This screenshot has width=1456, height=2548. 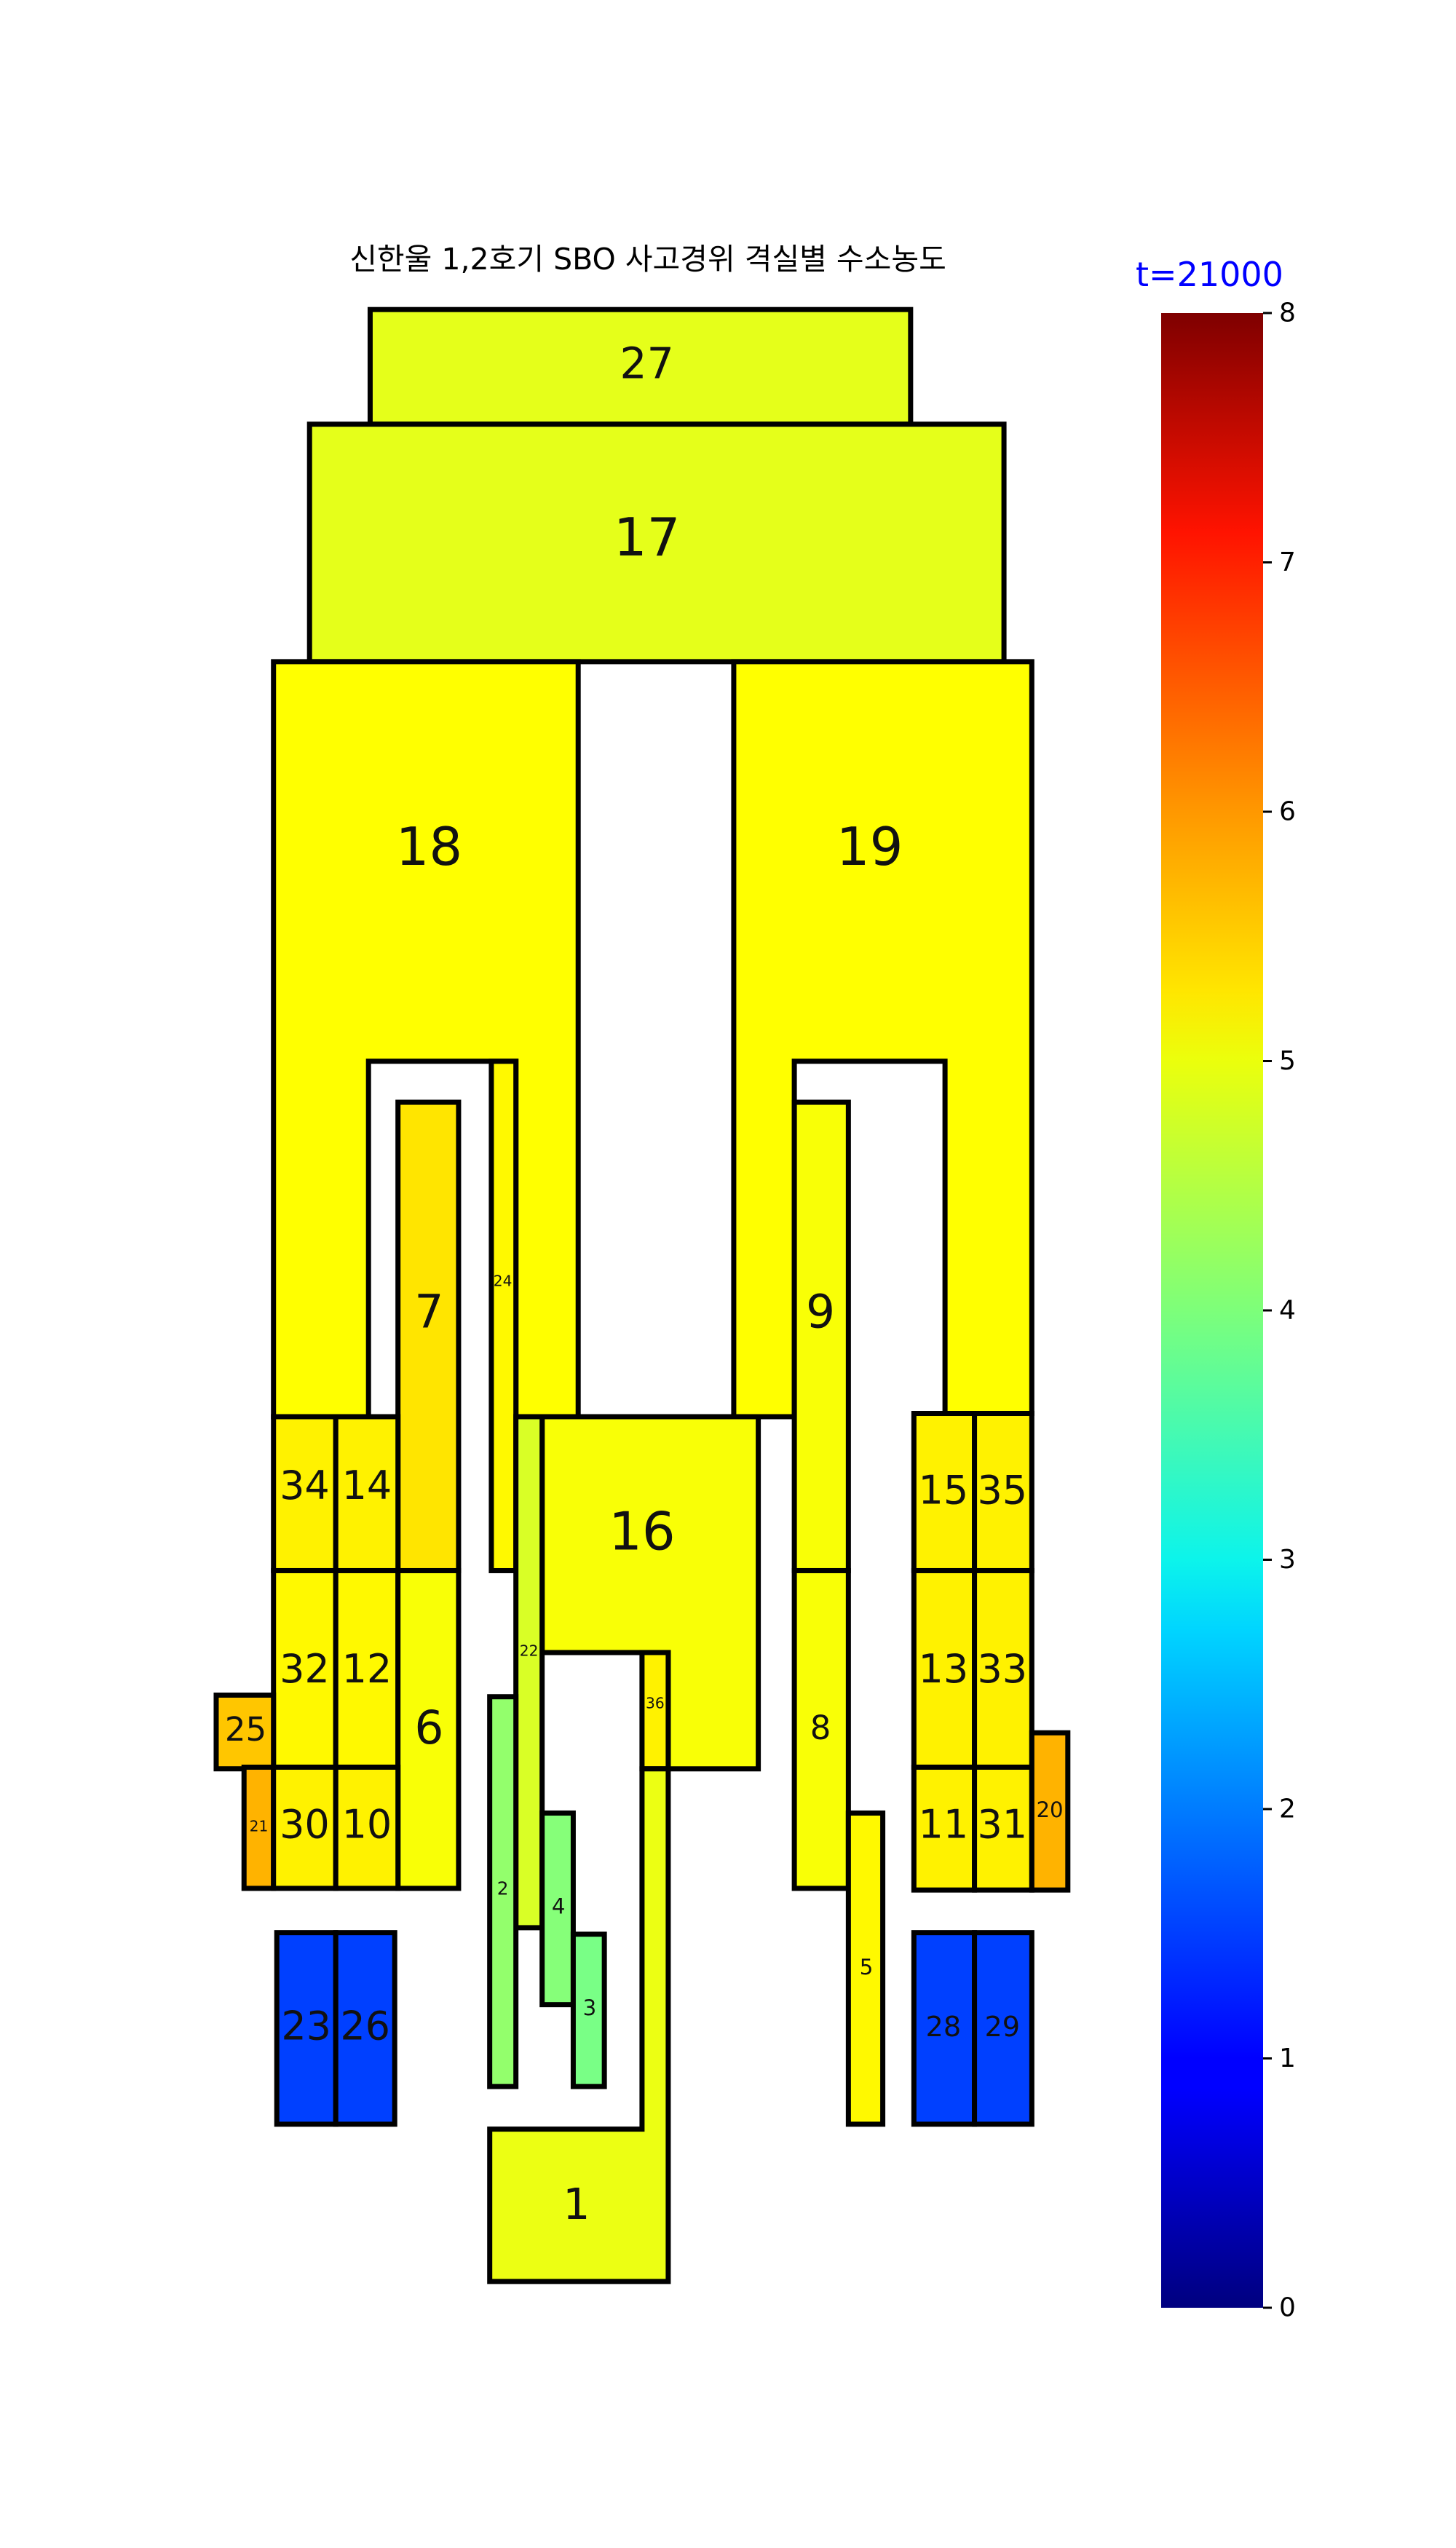 What do you see at coordinates (367, 1485) in the screenshot?
I see `compartment-label-14: 14` at bounding box center [367, 1485].